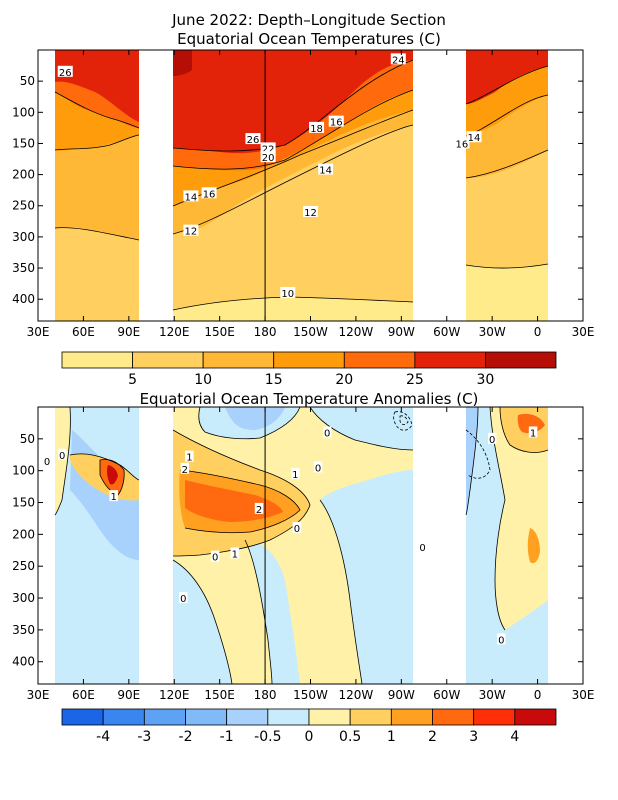 This screenshot has height=800, width=618. Describe the element at coordinates (308, 20) in the screenshot. I see `chart-title: June 2022: Depth–Longitude Section` at that location.